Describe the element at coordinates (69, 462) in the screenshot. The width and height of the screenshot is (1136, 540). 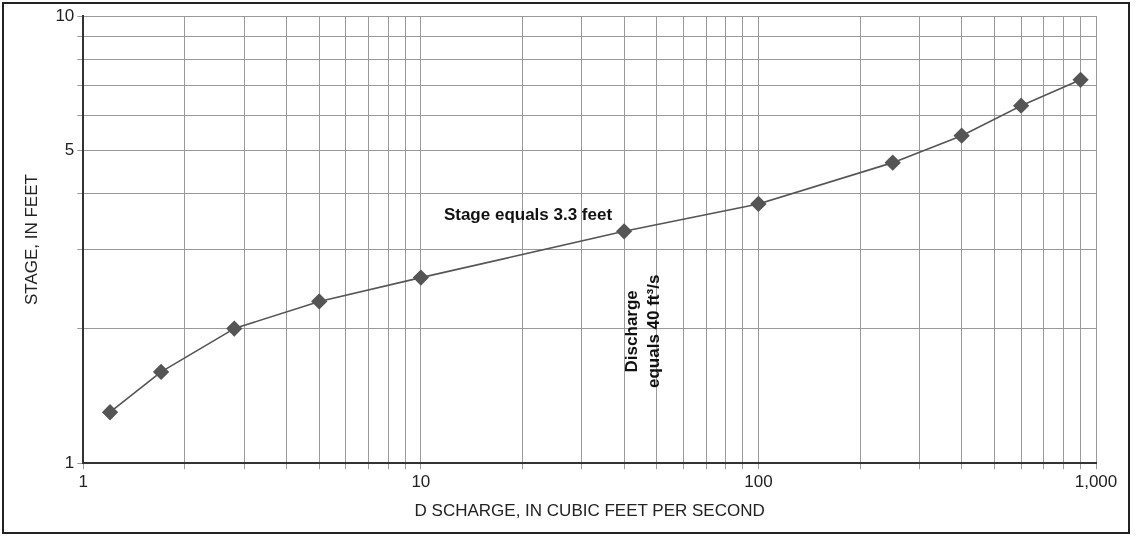
I see `y-tick-label: 1` at that location.